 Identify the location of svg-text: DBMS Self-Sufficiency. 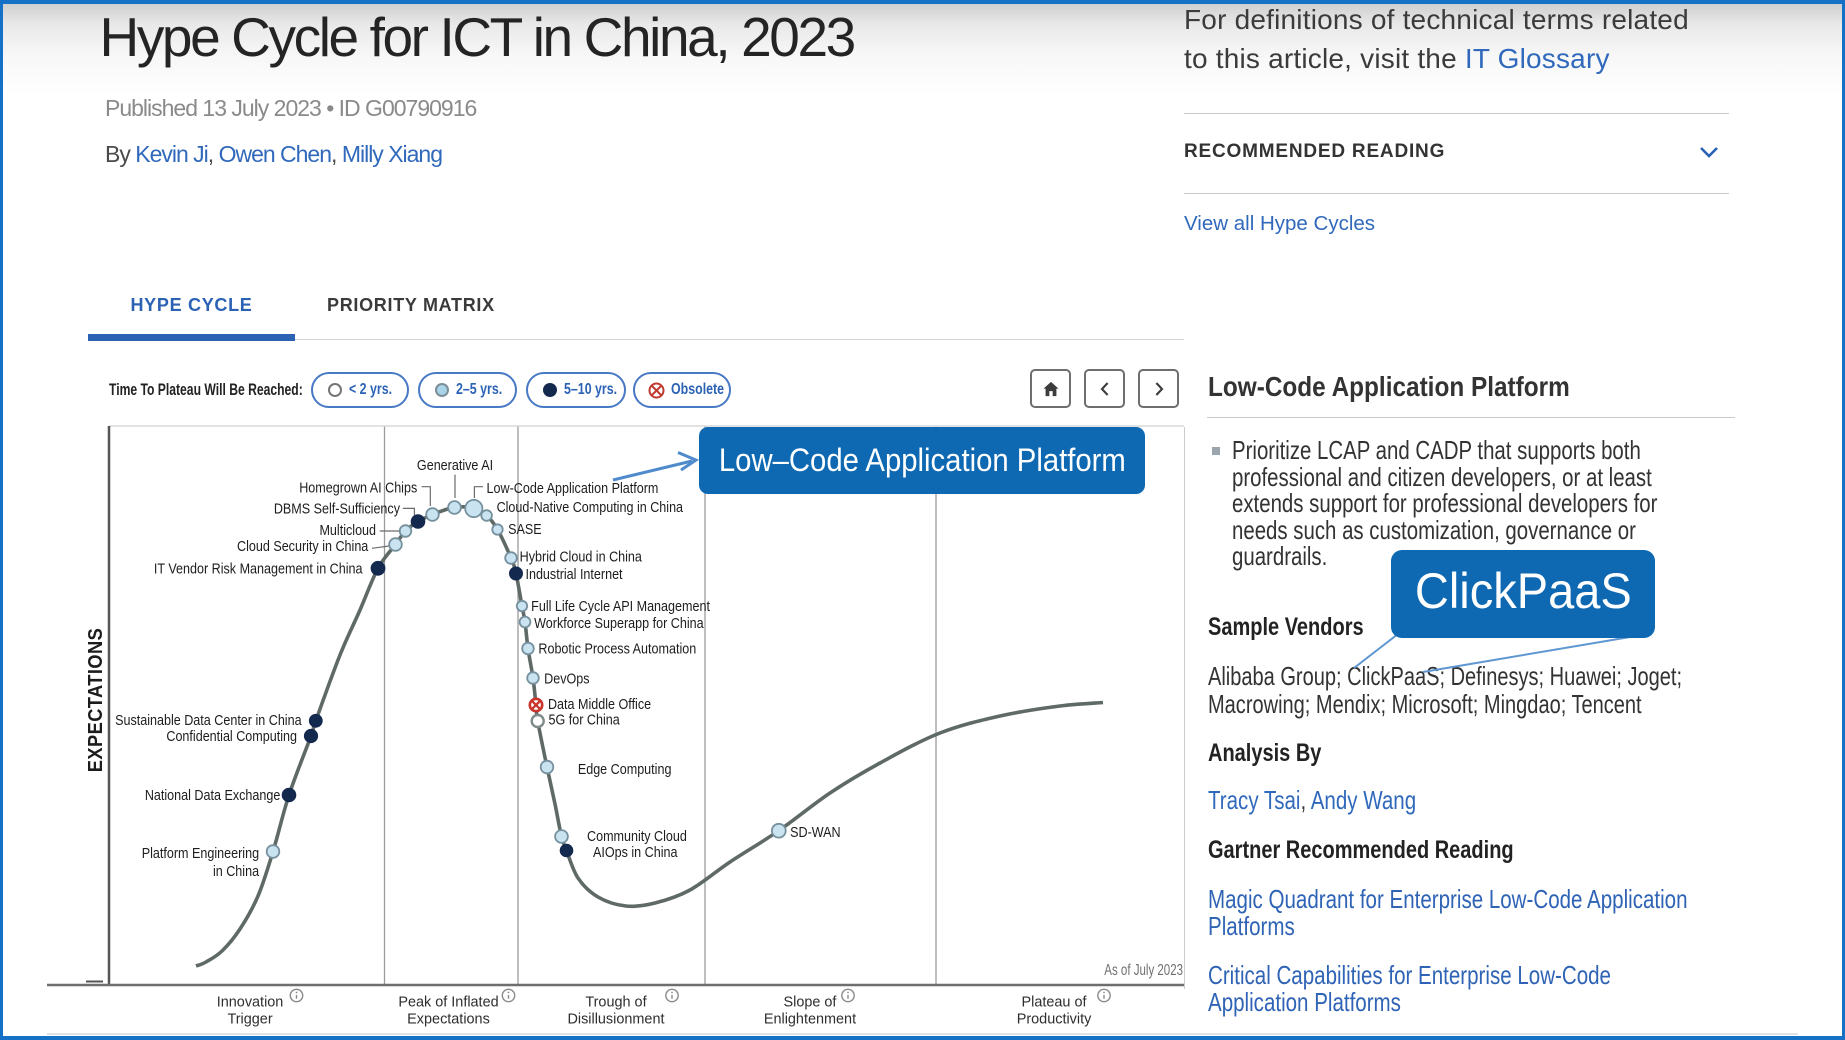
(337, 509).